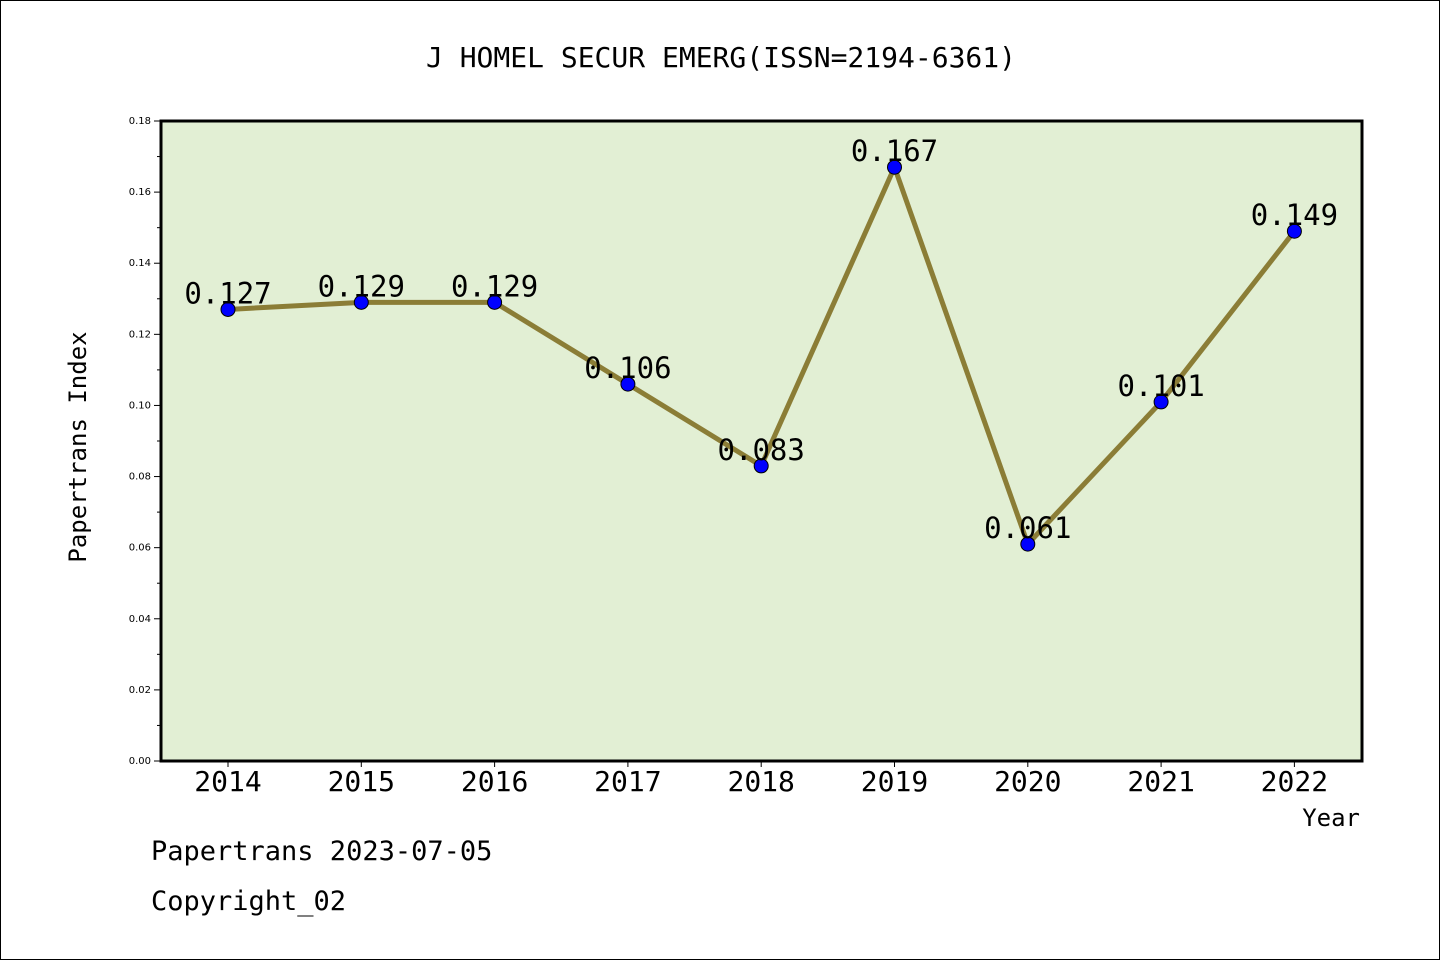 Image resolution: width=1440 pixels, height=960 pixels. I want to click on chart-title: J HOMEL SECUR EMERG(ISSN=2194-6361), so click(721, 57).